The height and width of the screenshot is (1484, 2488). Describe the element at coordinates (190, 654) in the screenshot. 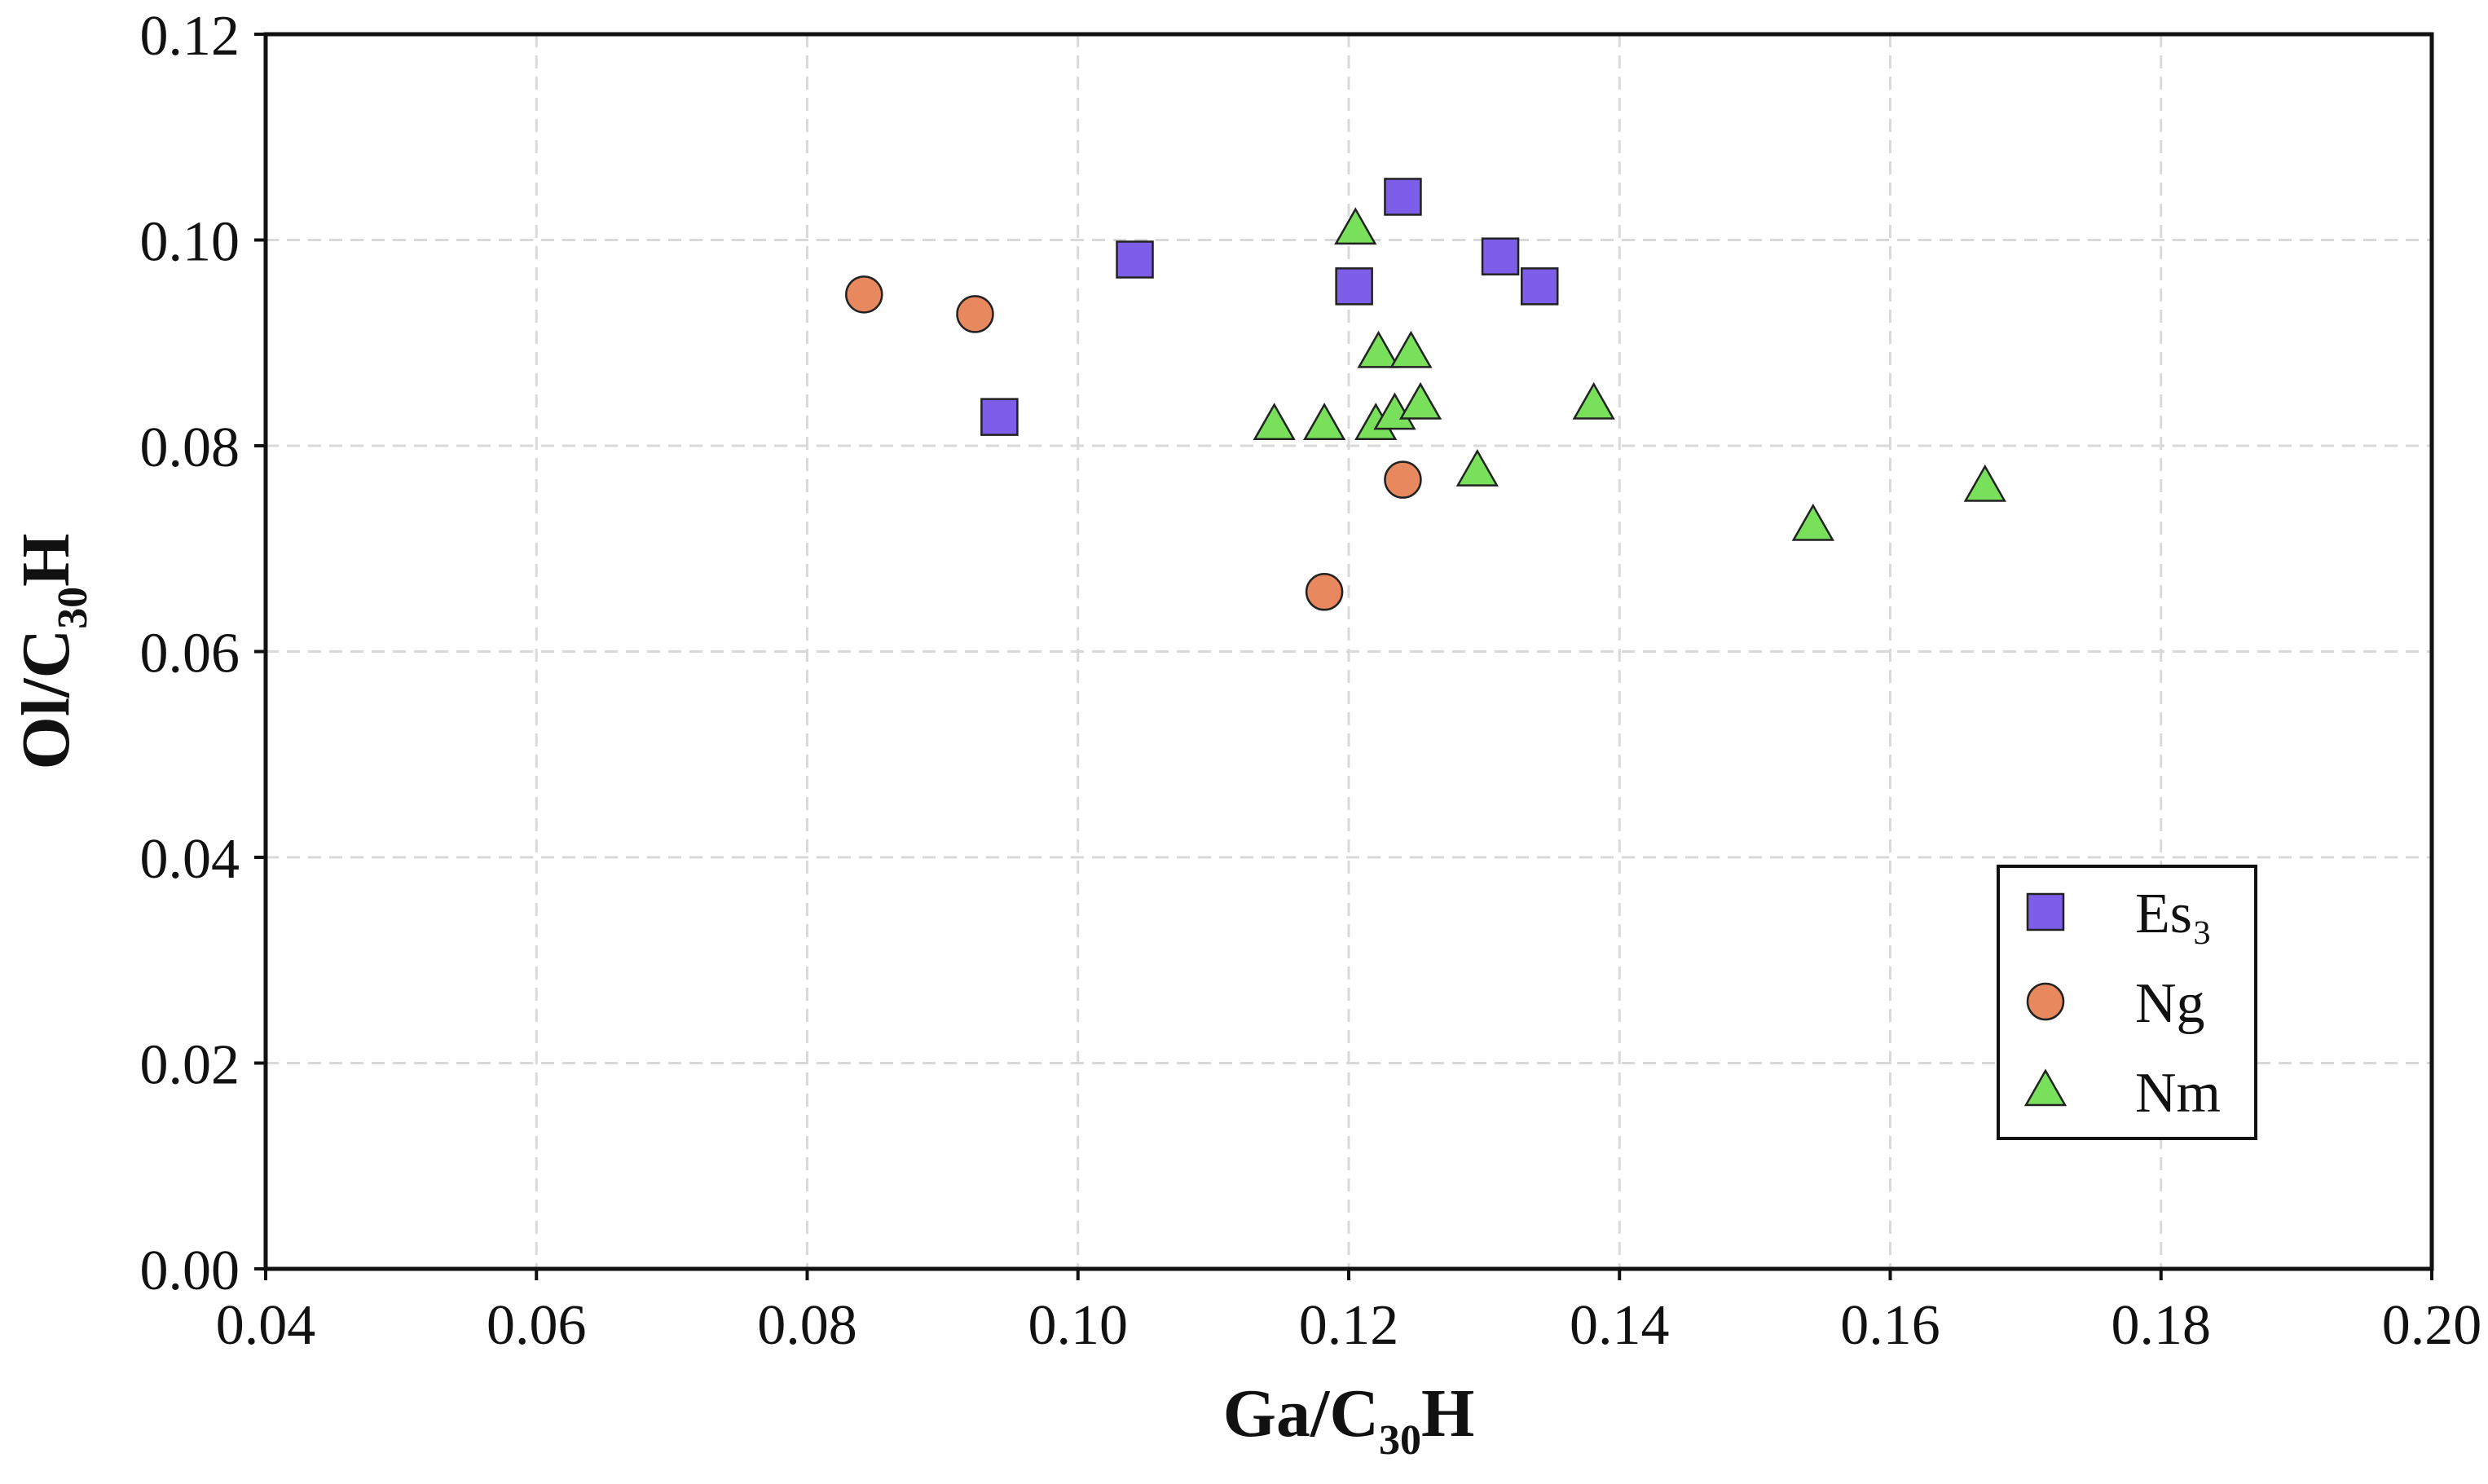

I see `y-tick-label: 0.06` at that location.